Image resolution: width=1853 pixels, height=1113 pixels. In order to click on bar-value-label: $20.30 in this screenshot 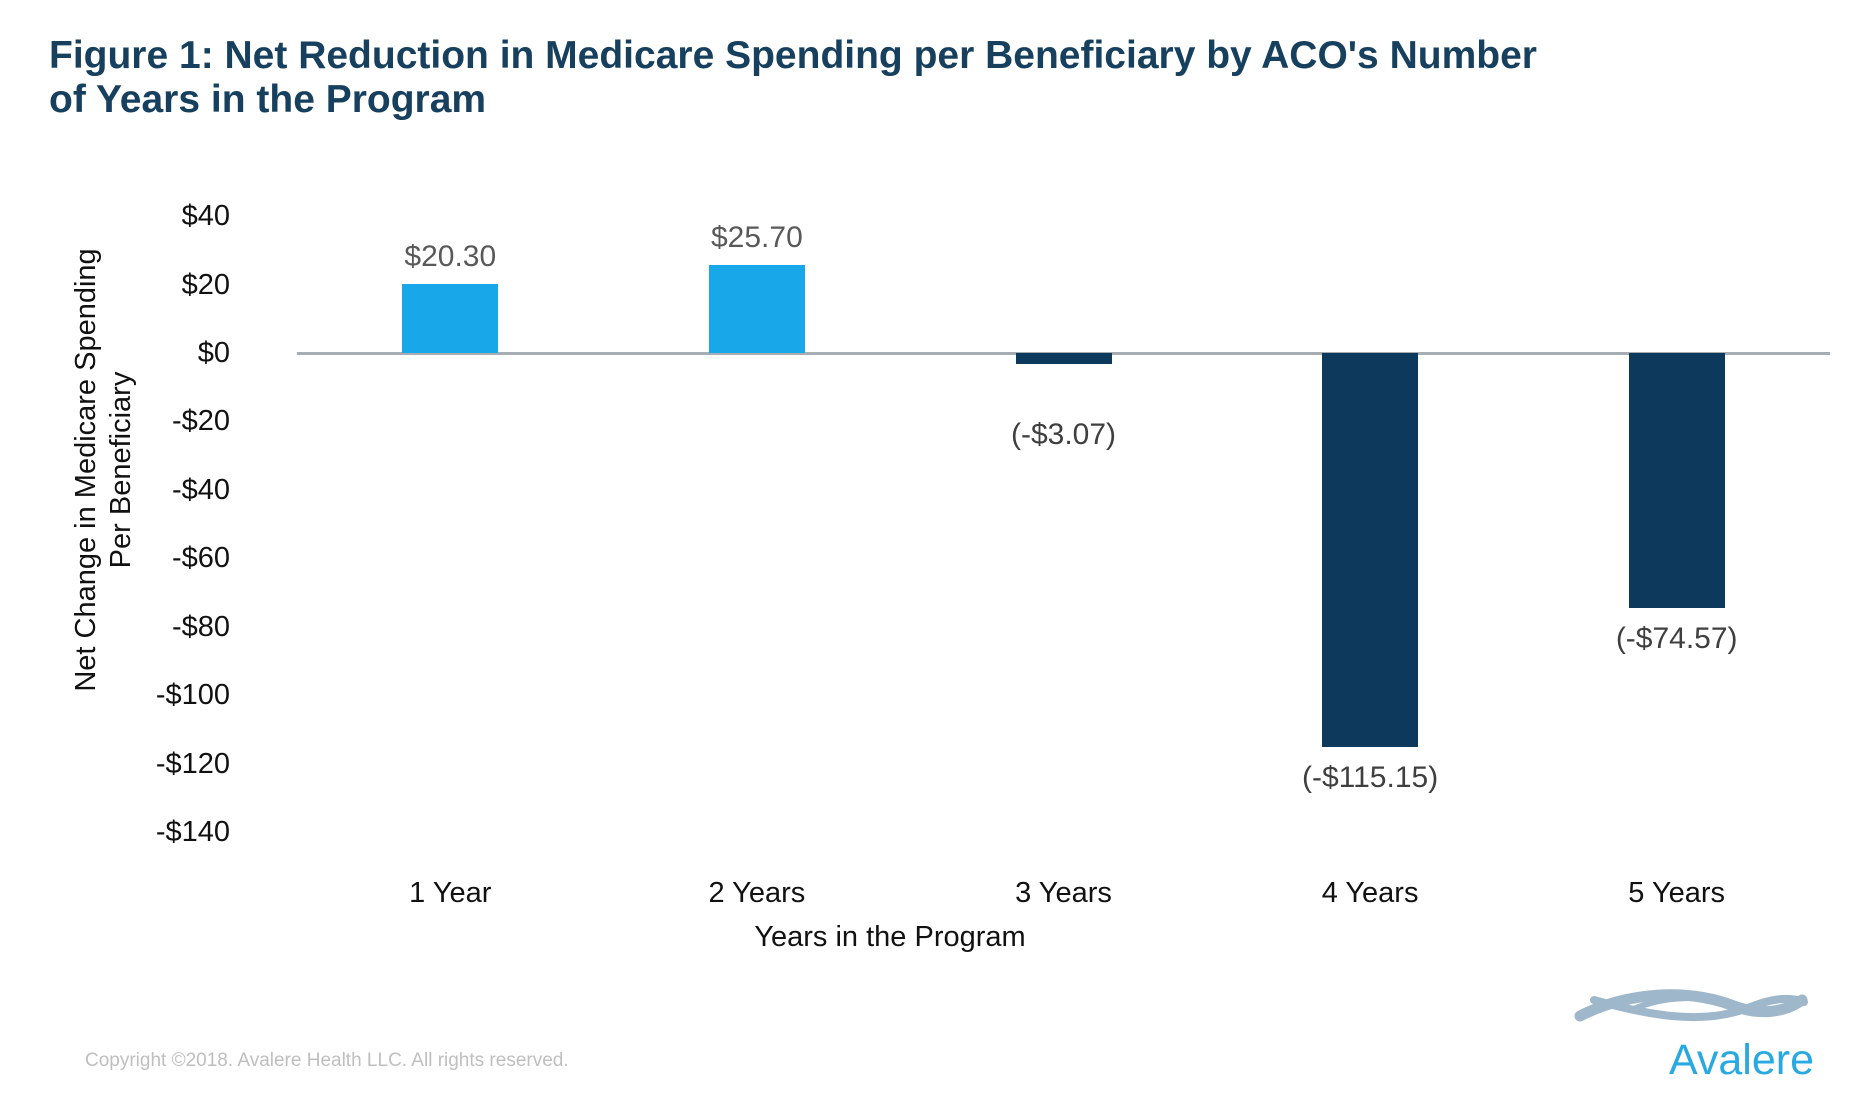, I will do `click(450, 256)`.